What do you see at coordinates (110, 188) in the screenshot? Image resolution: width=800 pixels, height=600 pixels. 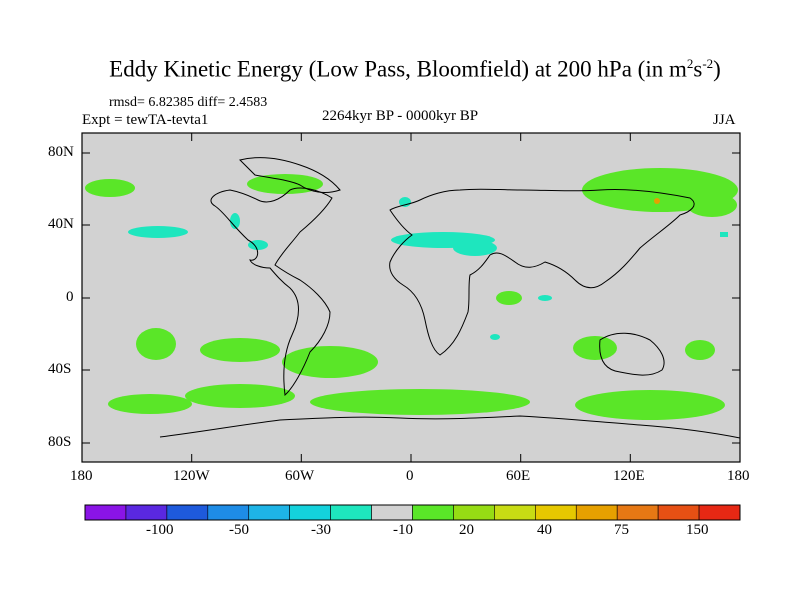 I see `anomaly-north-pacific` at bounding box center [110, 188].